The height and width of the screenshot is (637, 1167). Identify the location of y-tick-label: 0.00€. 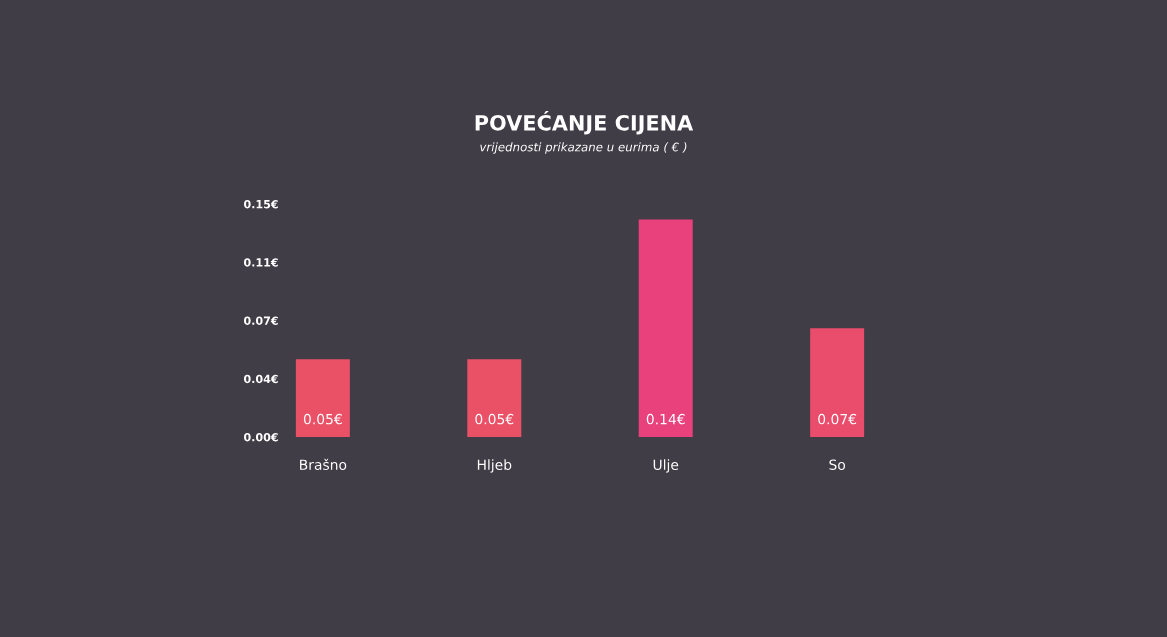
(261, 437).